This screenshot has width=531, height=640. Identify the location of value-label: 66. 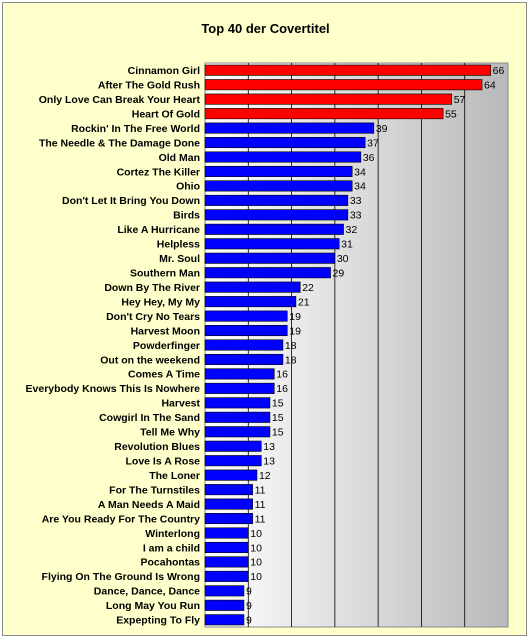
(499, 71).